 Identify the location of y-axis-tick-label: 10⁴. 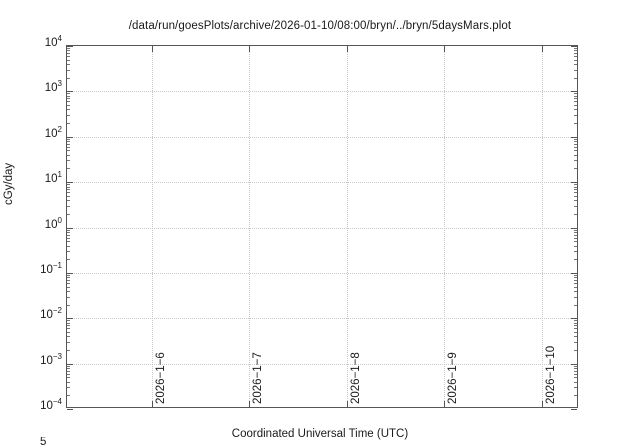
(53, 41).